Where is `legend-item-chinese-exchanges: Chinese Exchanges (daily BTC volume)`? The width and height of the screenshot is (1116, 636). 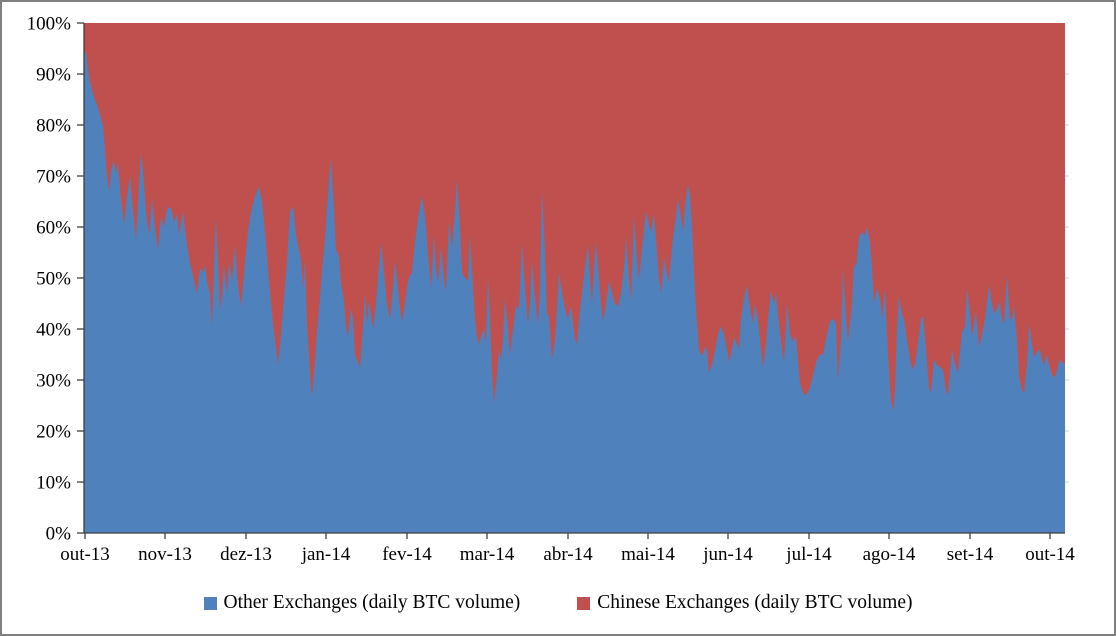 legend-item-chinese-exchanges: Chinese Exchanges (daily BTC volume) is located at coordinates (744, 603).